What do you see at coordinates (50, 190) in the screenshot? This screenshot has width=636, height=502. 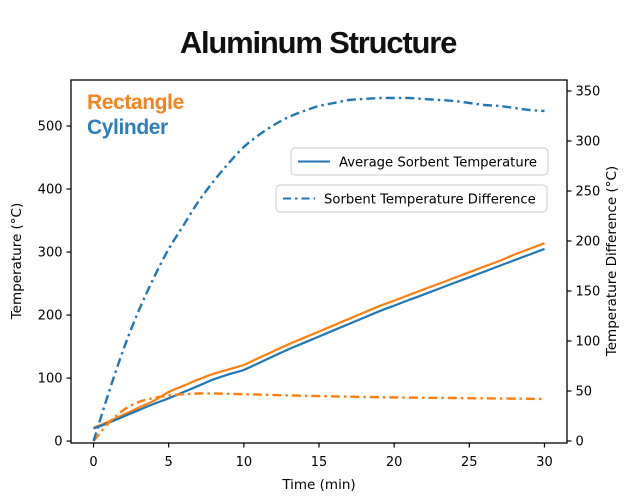 I see `left-y-tick-label: 400` at bounding box center [50, 190].